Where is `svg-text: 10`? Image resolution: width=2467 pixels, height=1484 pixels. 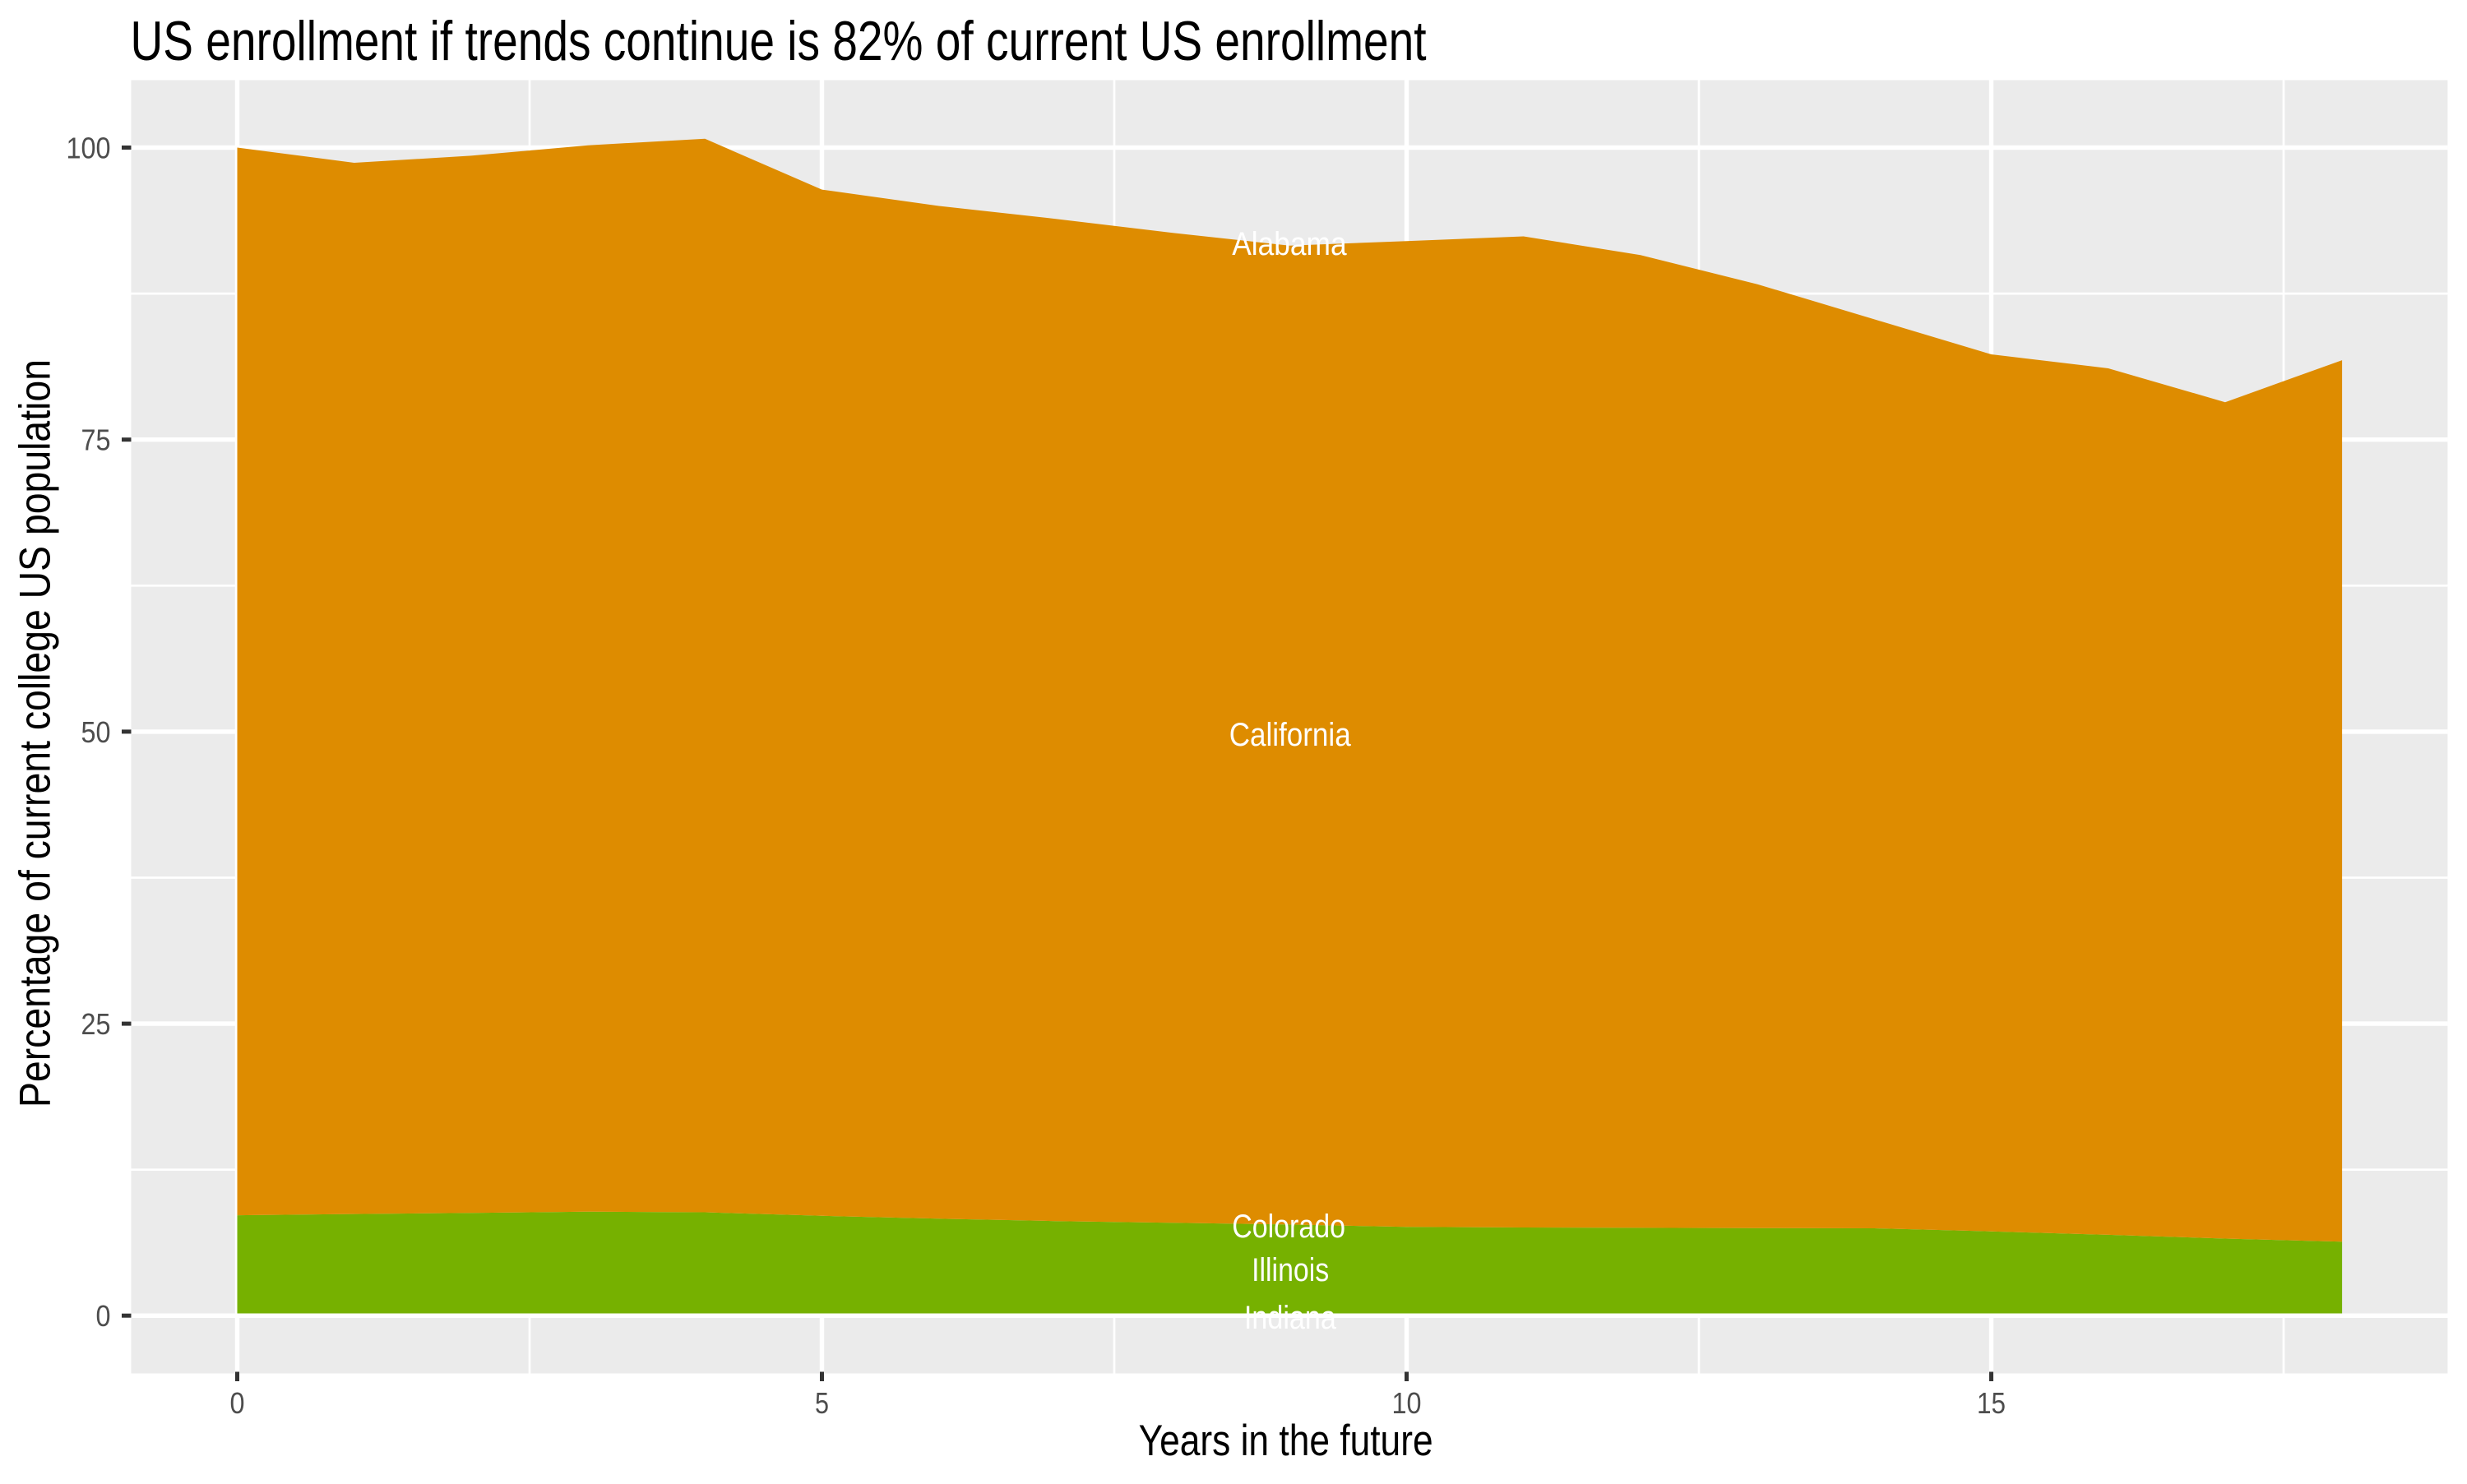
svg-text: 10 is located at coordinates (1407, 1403).